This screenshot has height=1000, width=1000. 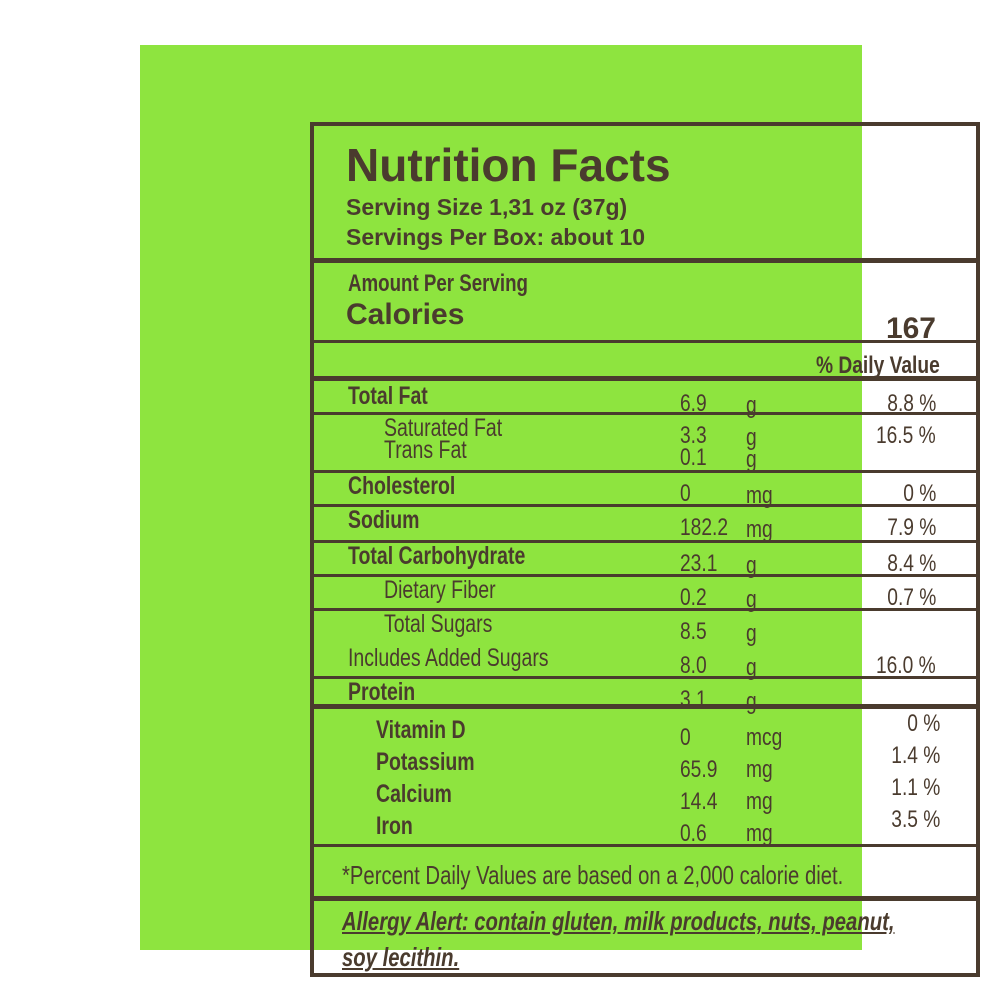 What do you see at coordinates (906, 435) in the screenshot?
I see `nutrient-daily-value: 16.5 %` at bounding box center [906, 435].